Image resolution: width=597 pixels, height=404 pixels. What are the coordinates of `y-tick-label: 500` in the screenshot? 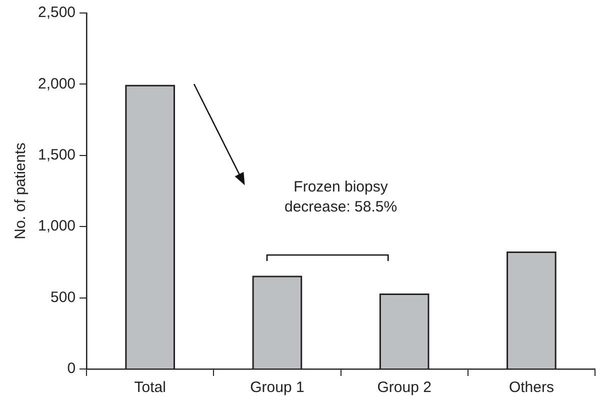 It's located at (63, 297).